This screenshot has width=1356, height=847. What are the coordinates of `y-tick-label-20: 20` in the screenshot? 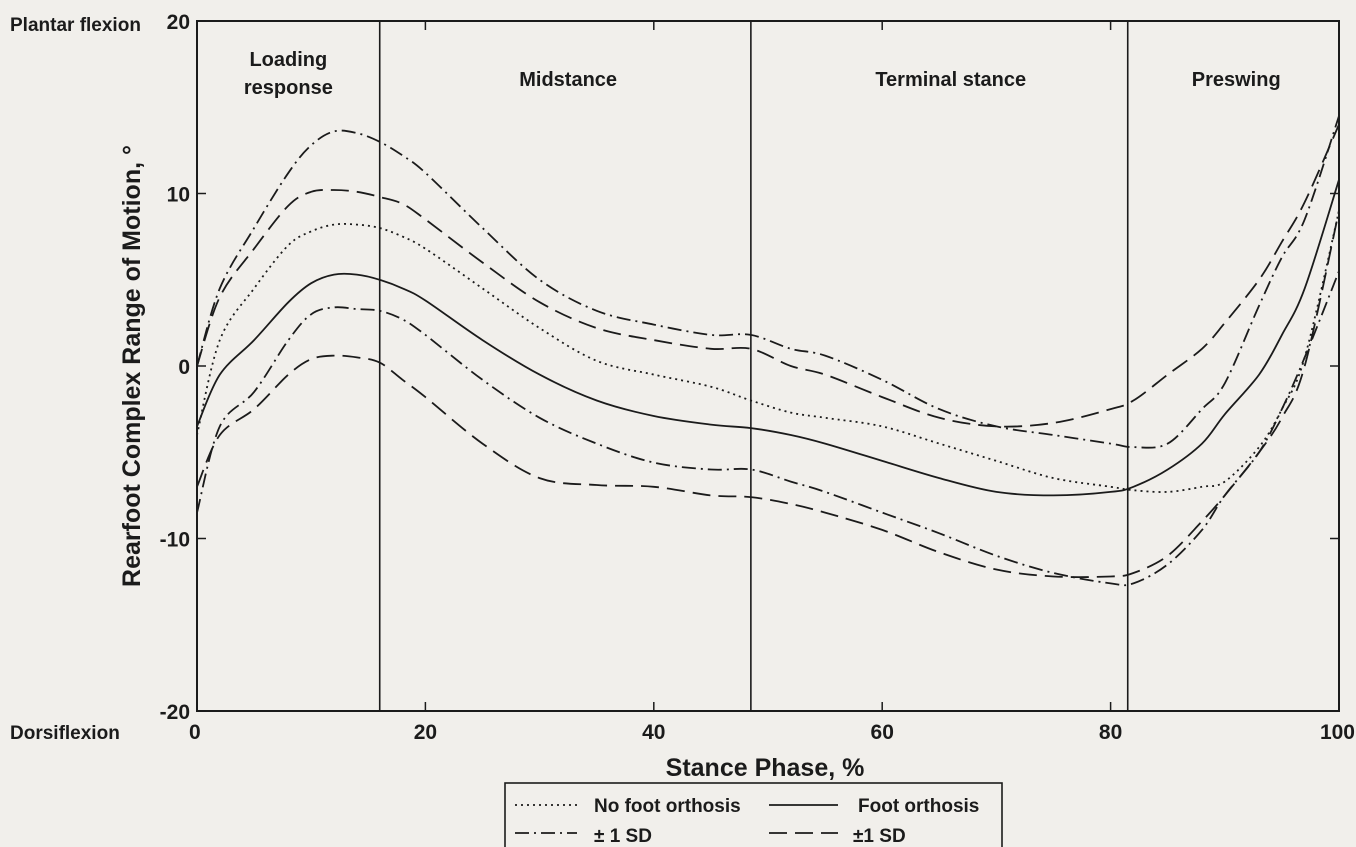 It's located at (178, 22).